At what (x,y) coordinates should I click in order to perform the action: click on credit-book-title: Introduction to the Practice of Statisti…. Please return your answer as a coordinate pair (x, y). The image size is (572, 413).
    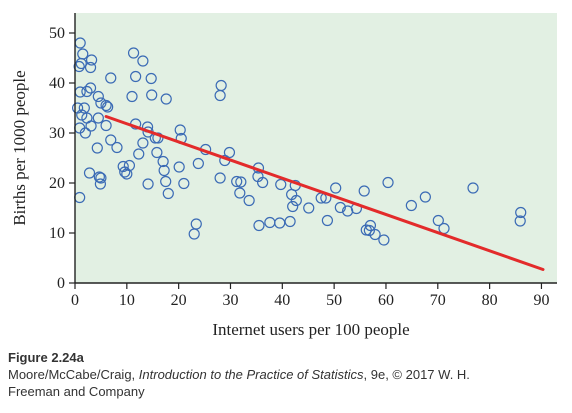
    Looking at the image, I should click on (251, 374).